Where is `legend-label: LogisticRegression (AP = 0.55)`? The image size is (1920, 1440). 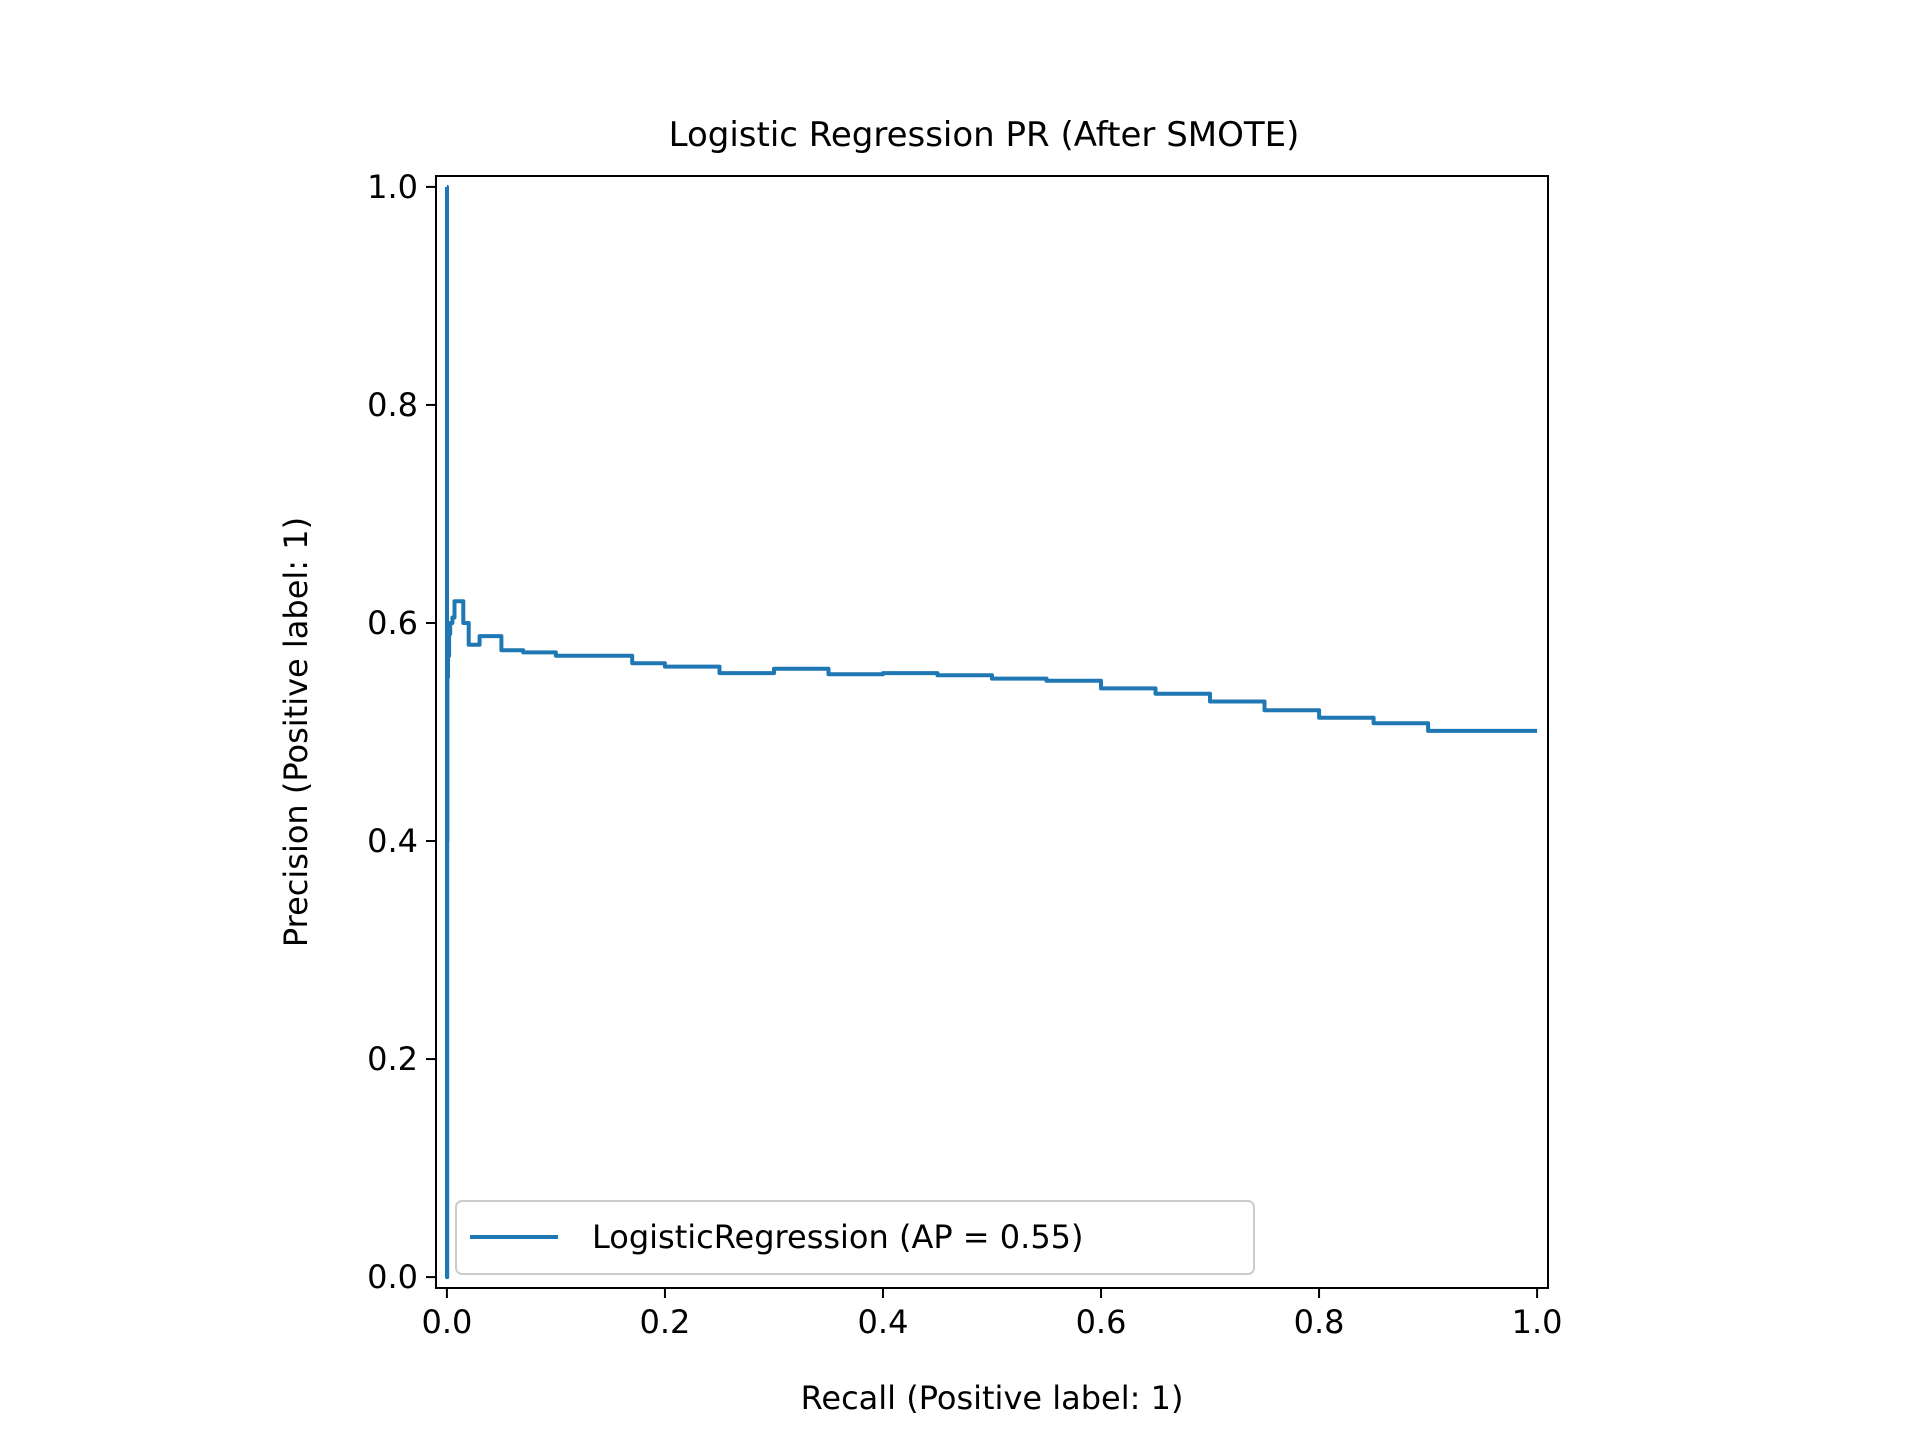
legend-label: LogisticRegression (AP = 0.55) is located at coordinates (838, 1237).